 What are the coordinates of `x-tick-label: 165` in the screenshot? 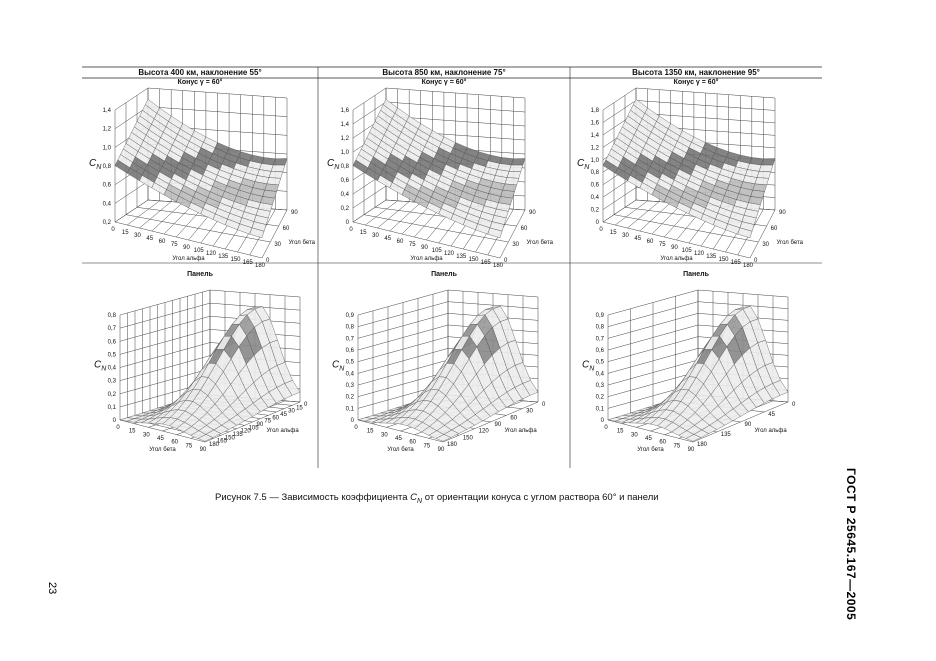 It's located at (248, 263).